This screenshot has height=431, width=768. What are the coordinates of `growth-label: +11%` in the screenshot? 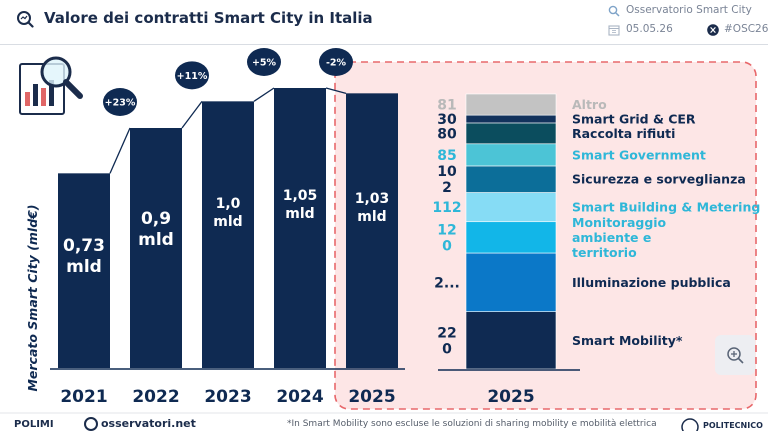 It's located at (192, 76).